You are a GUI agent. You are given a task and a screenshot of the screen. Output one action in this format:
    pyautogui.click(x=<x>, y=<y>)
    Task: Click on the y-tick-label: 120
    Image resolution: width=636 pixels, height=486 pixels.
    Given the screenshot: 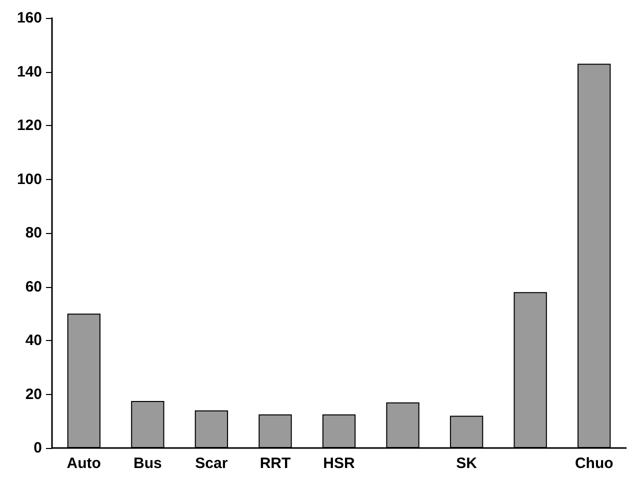 What is the action you would take?
    pyautogui.click(x=29, y=125)
    